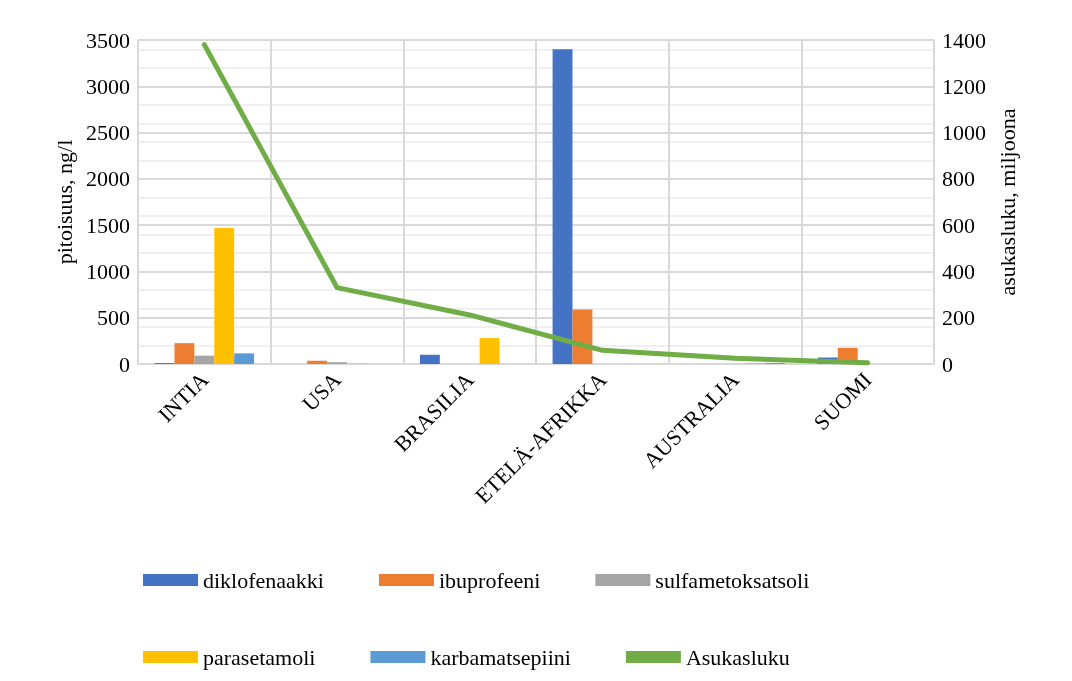 The image size is (1072, 681). Describe the element at coordinates (964, 133) in the screenshot. I see `y2-tick-label: 1000` at that location.